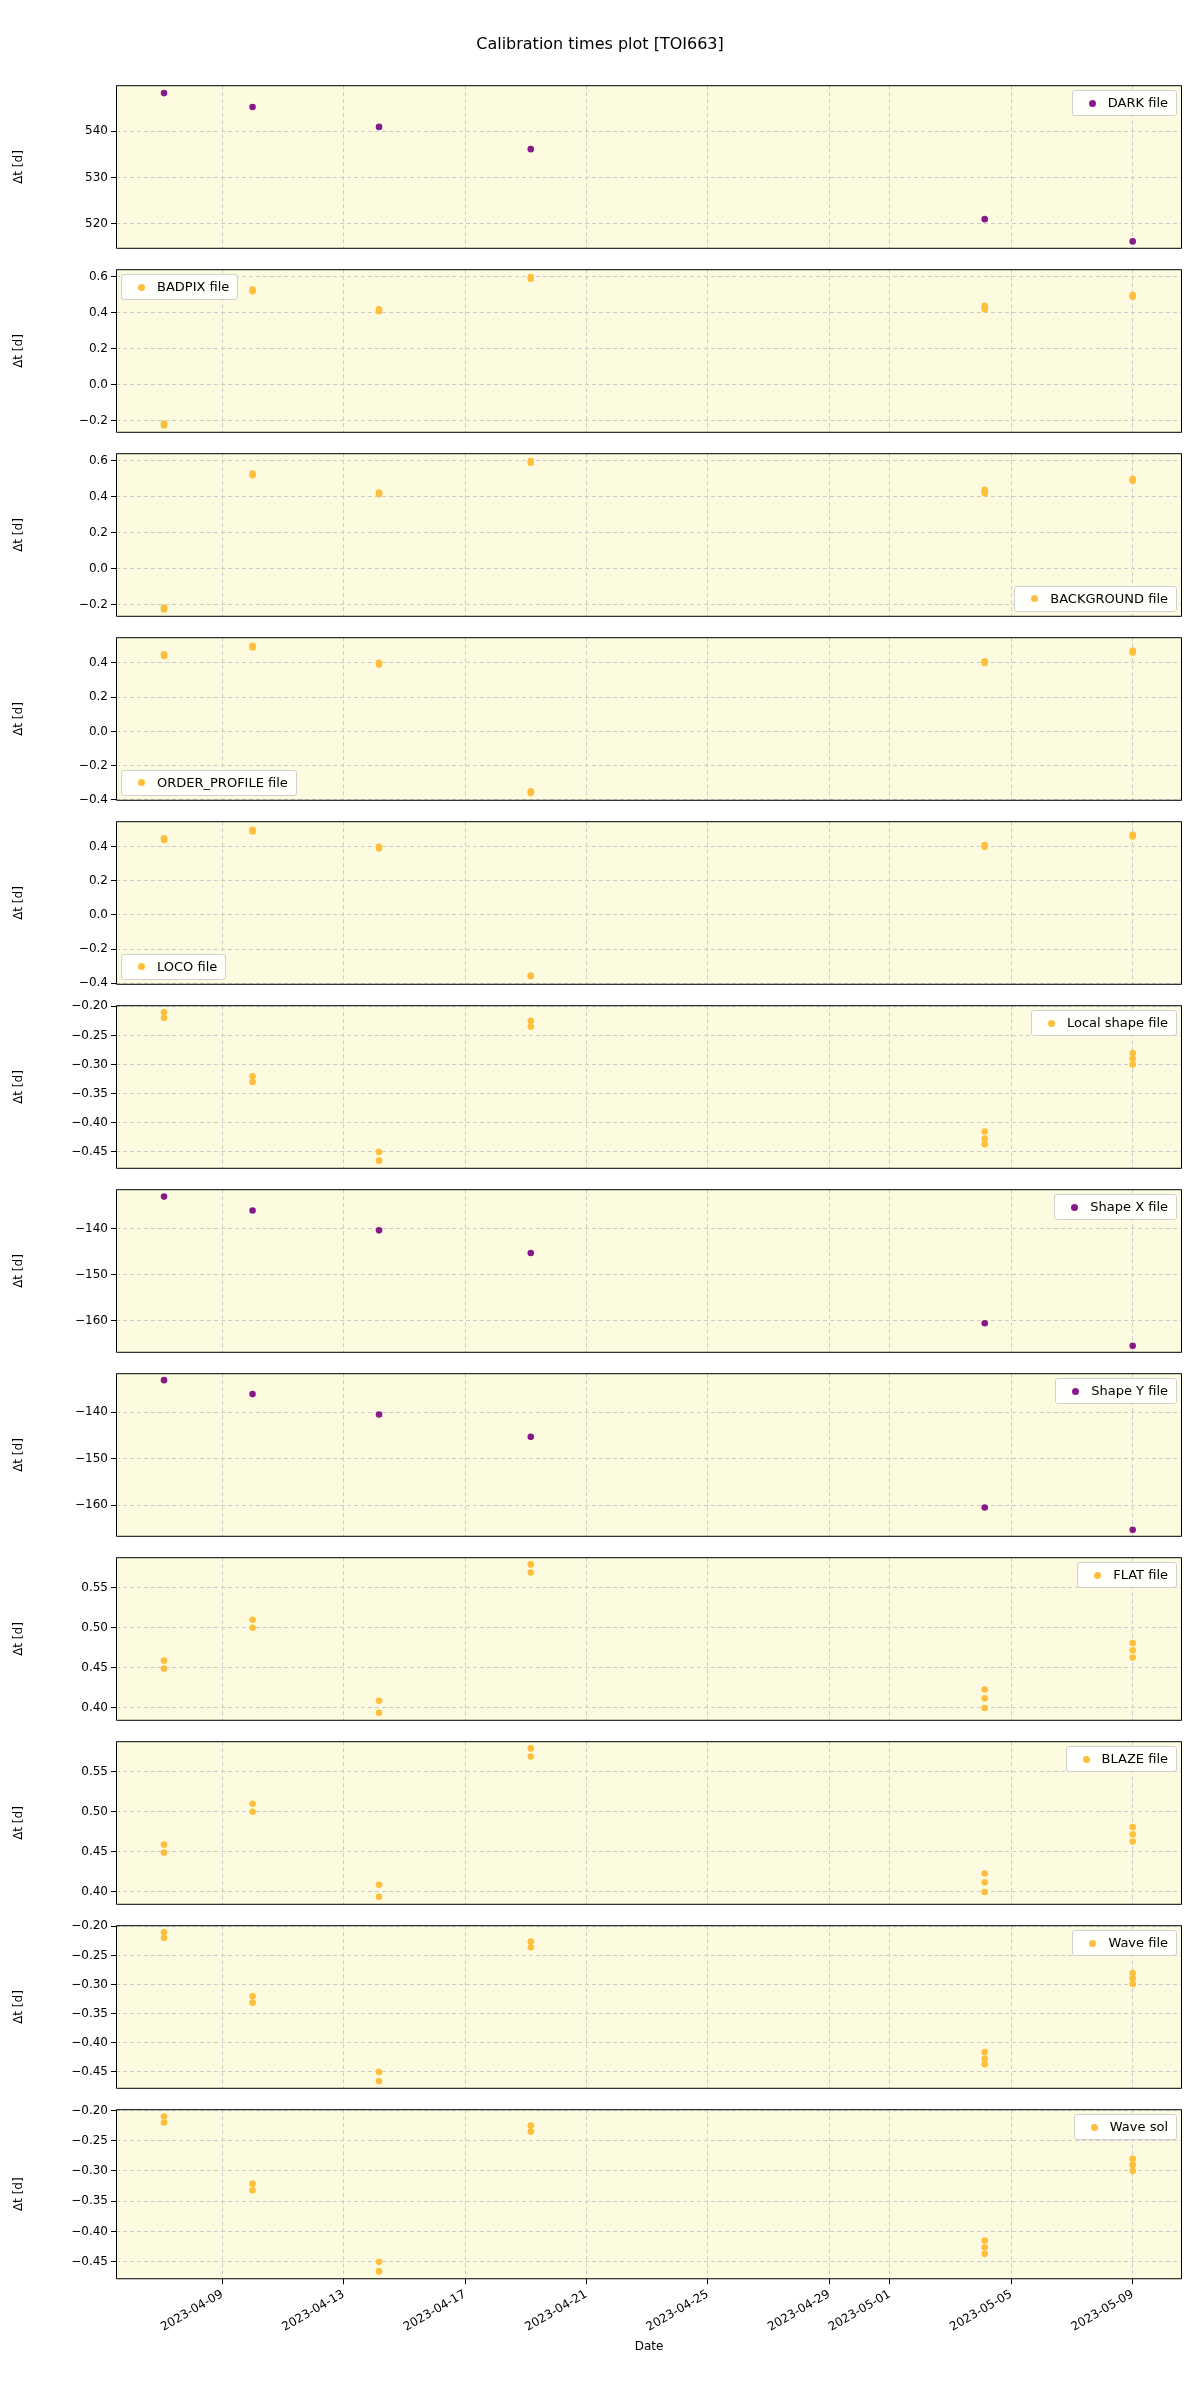  I want to click on legend-label: BLAZE file, so click(1134, 1759).